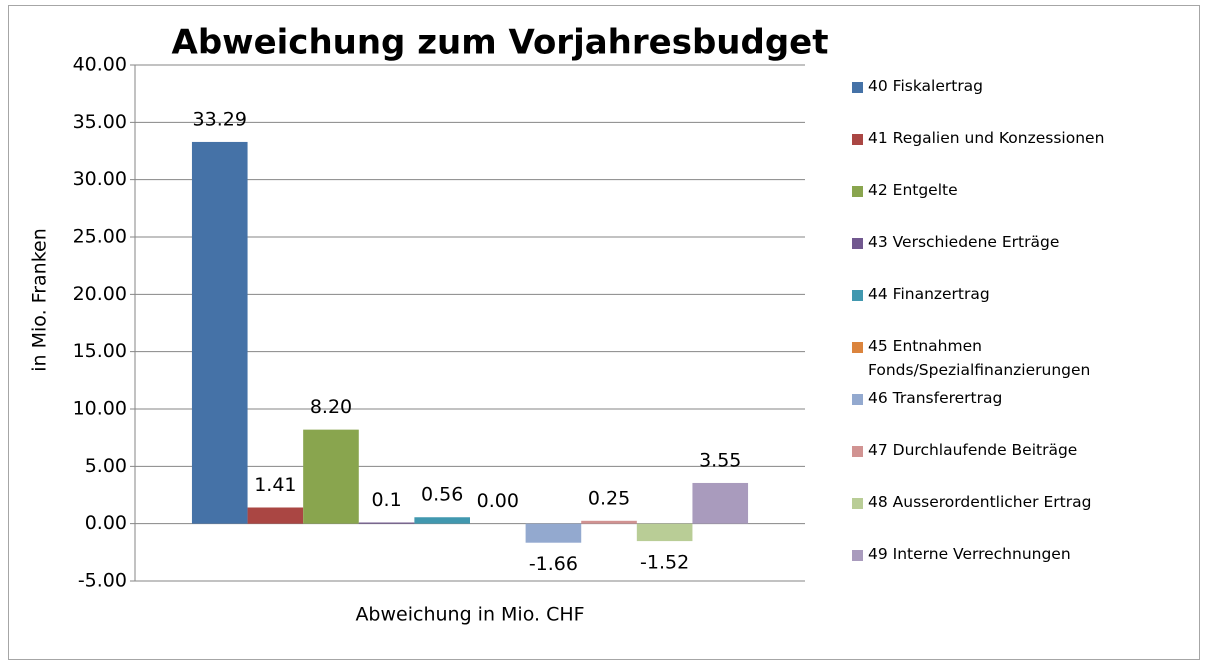  What do you see at coordinates (979, 358) in the screenshot?
I see `legend-label: 45 Entnahmen Fonds/Spezialfinanzierungen` at bounding box center [979, 358].